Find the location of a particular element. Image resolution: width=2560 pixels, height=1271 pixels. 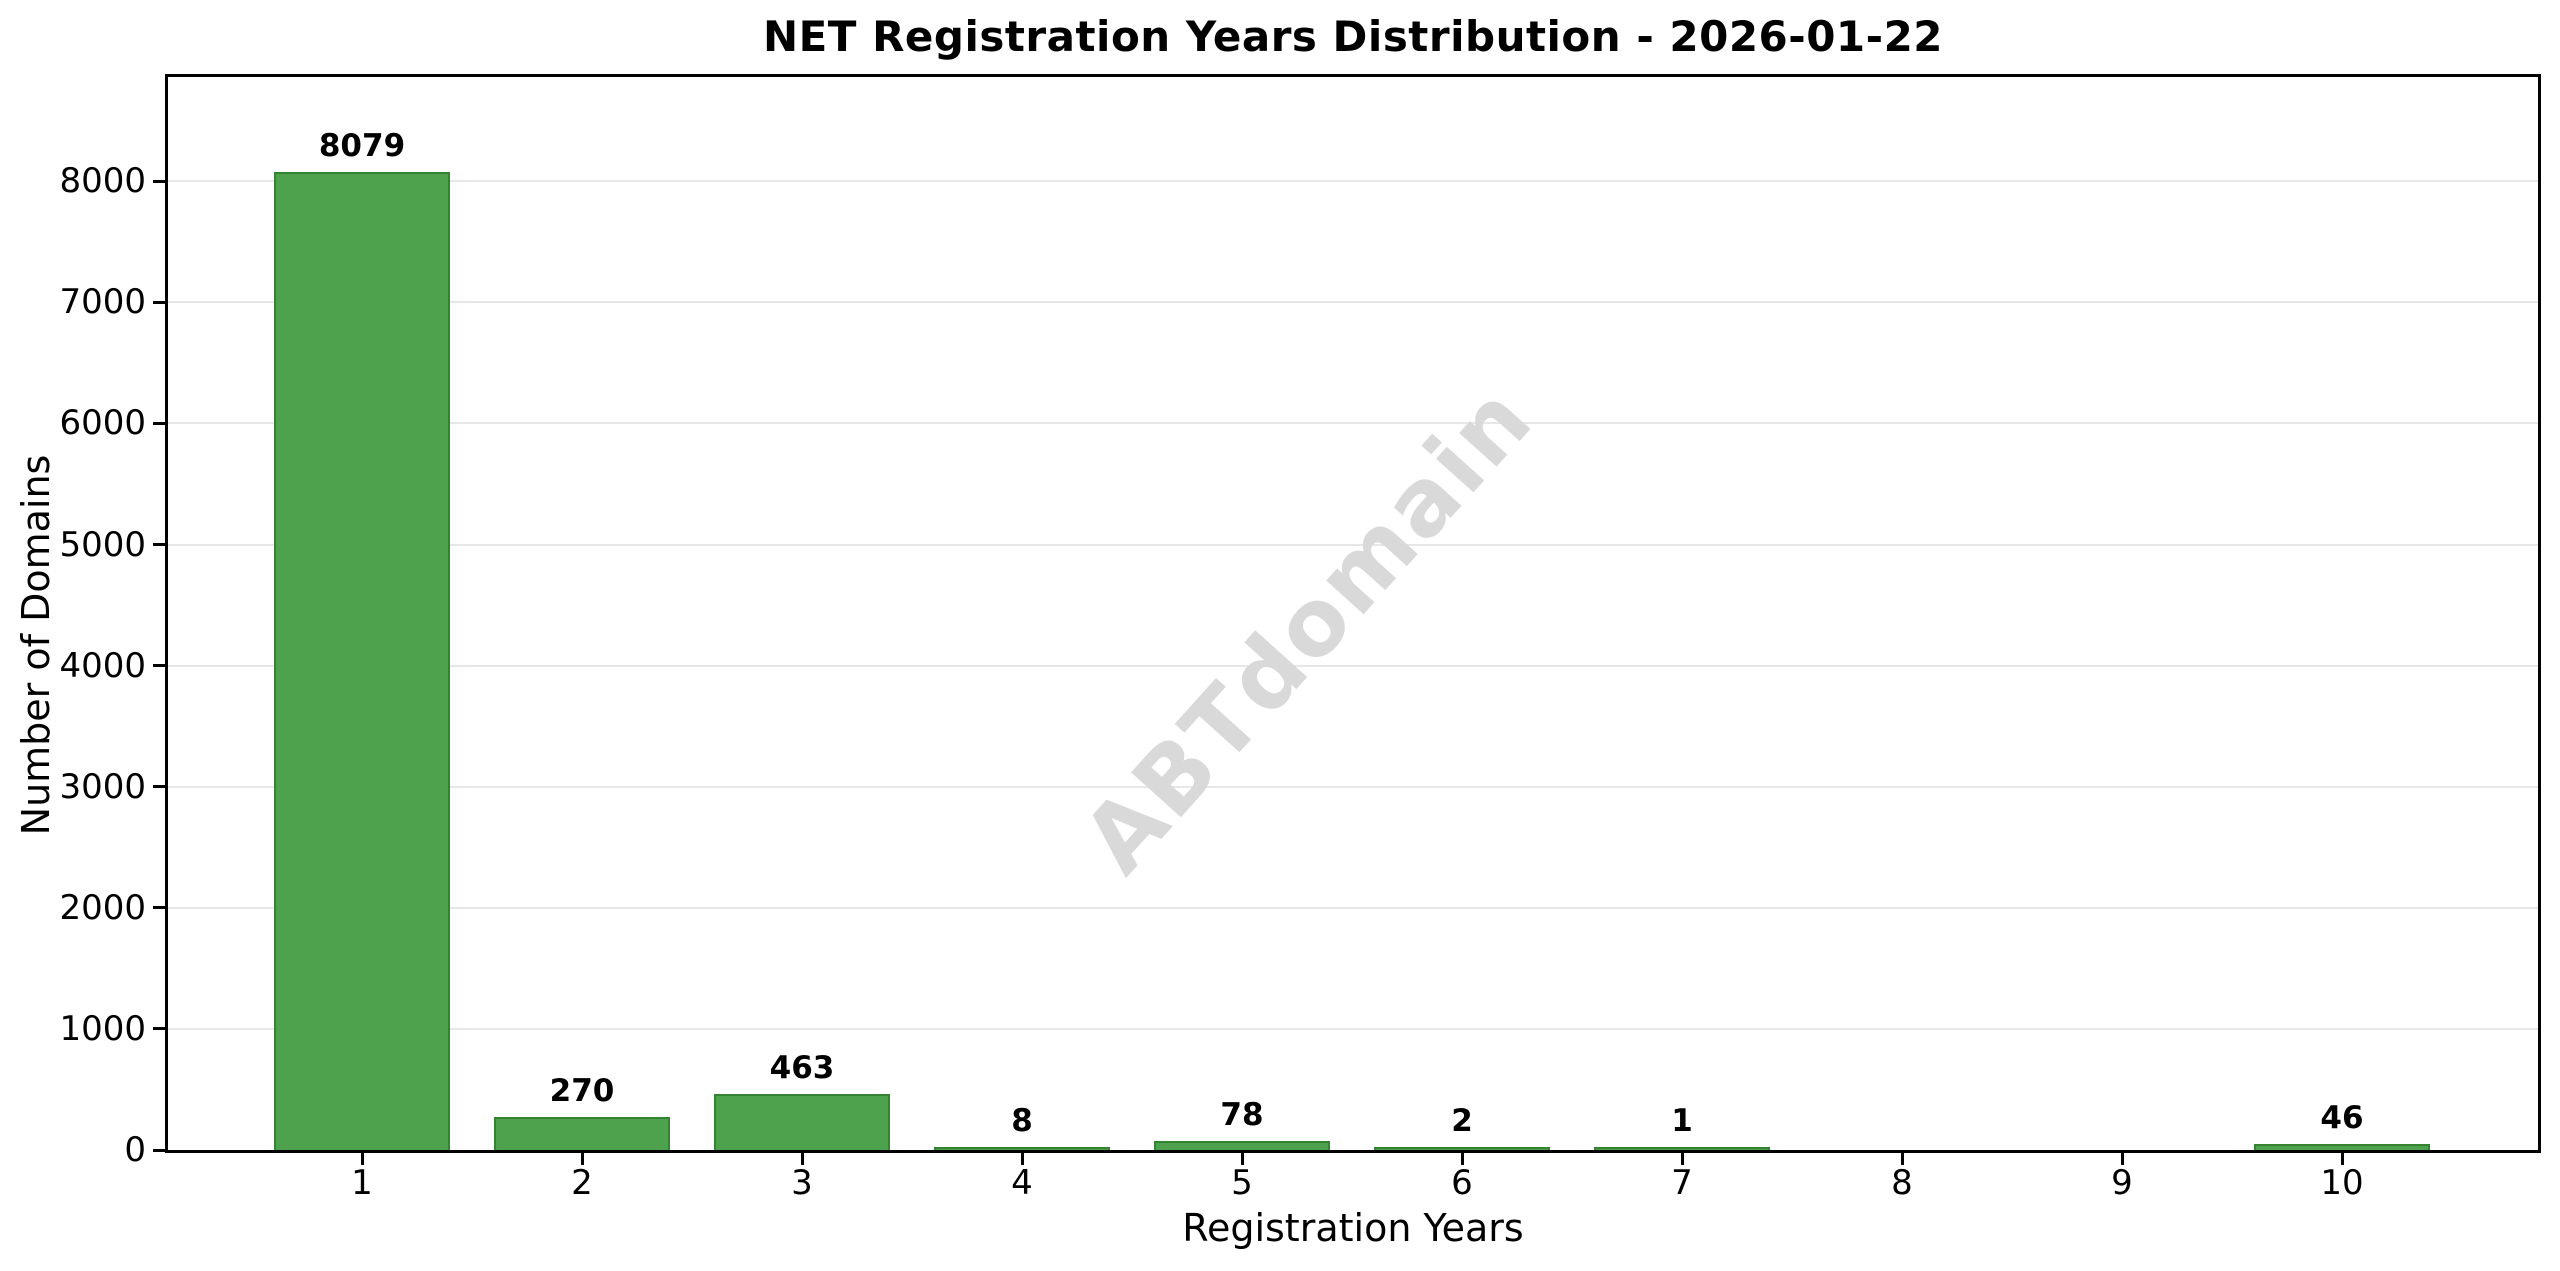

x-tick-label: 5 is located at coordinates (1242, 1183).